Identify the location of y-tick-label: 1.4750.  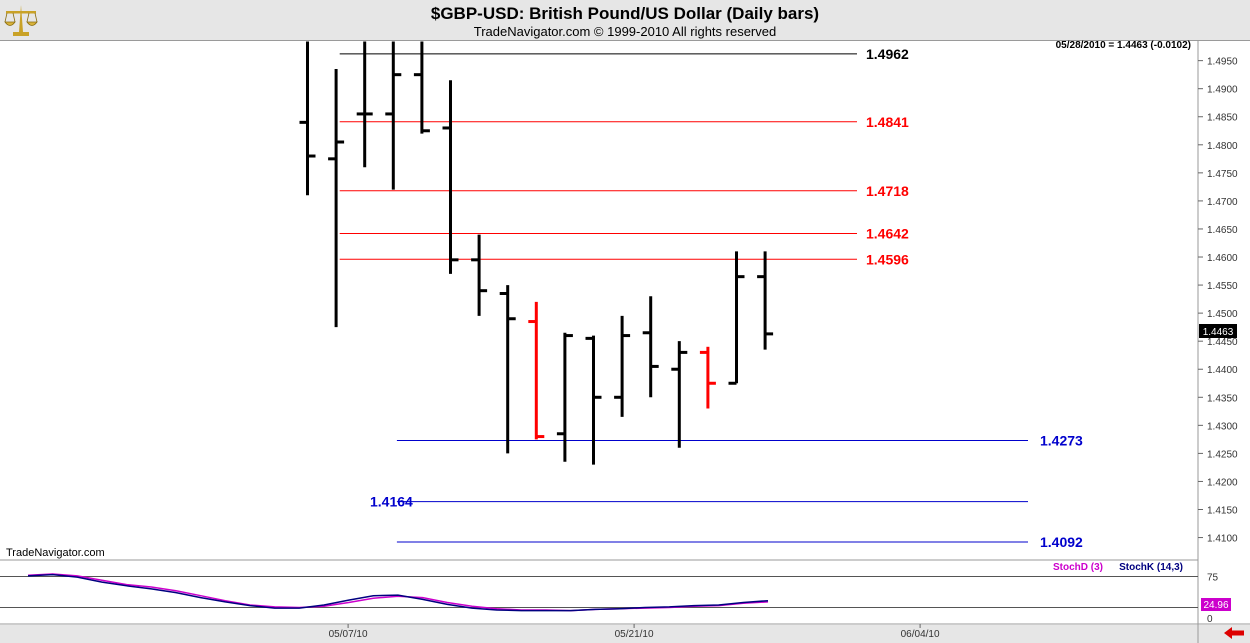
(1222, 174).